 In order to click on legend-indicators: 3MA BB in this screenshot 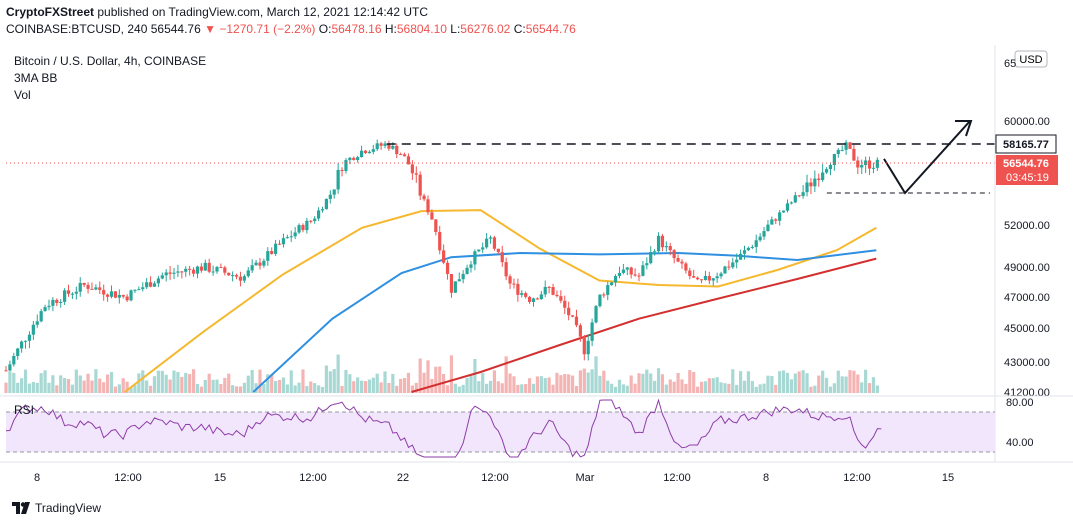, I will do `click(36, 78)`.